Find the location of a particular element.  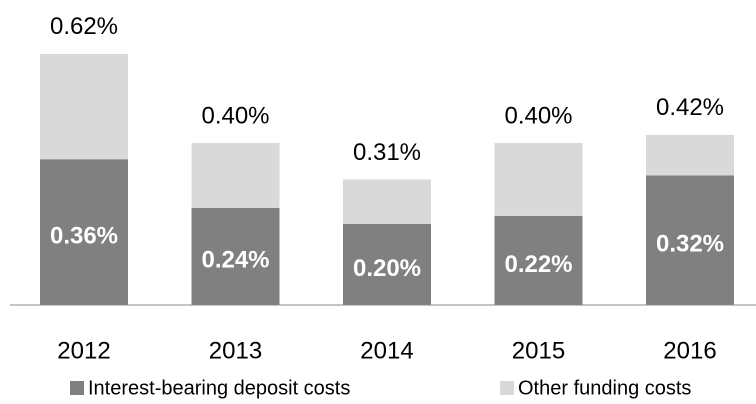

legend-label: Interest-bearing deposit costs is located at coordinates (219, 388).